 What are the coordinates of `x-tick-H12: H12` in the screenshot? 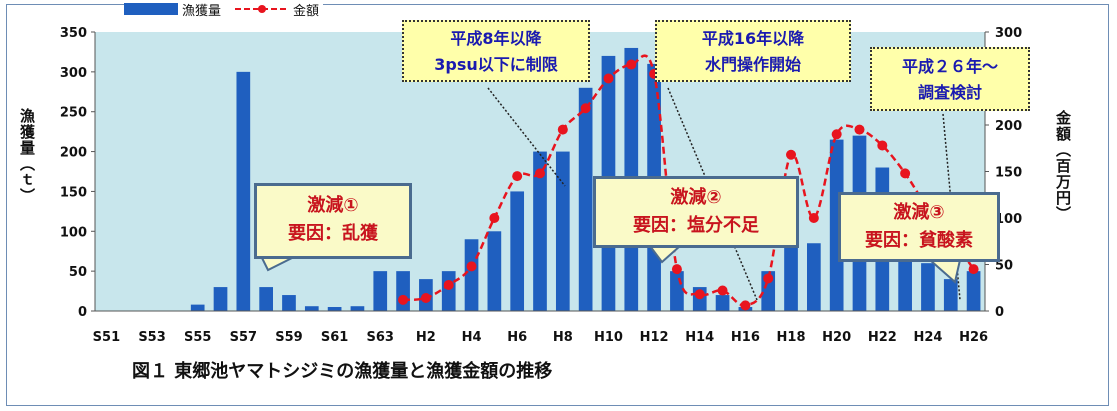 It's located at (654, 337).